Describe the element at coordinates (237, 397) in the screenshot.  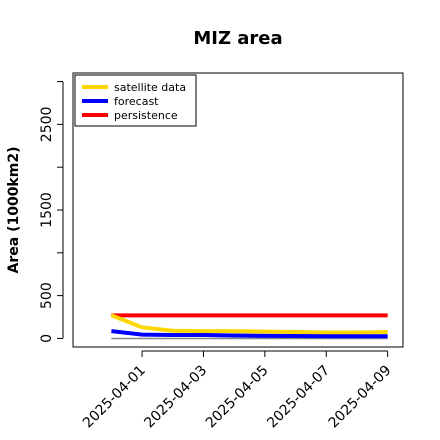
I see `x-tick-label: 2025-04-05` at that location.